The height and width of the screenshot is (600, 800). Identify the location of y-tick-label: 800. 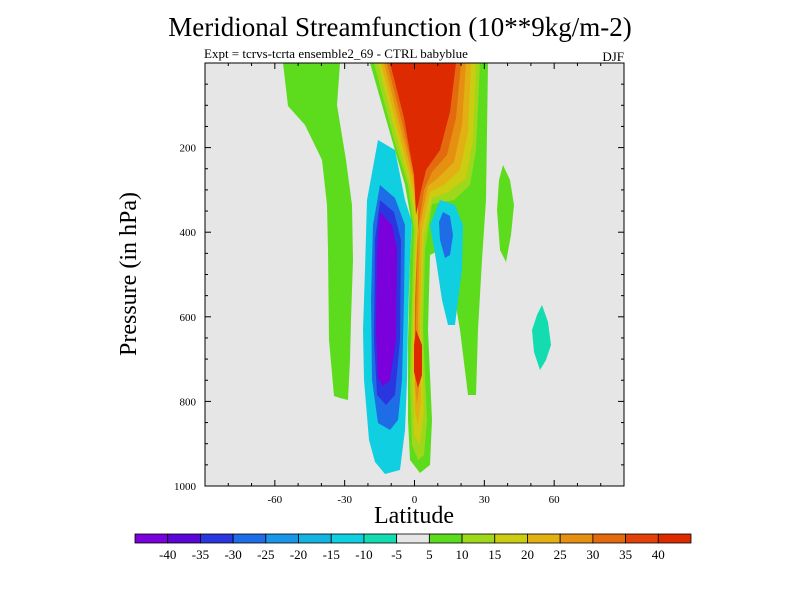
(188, 402).